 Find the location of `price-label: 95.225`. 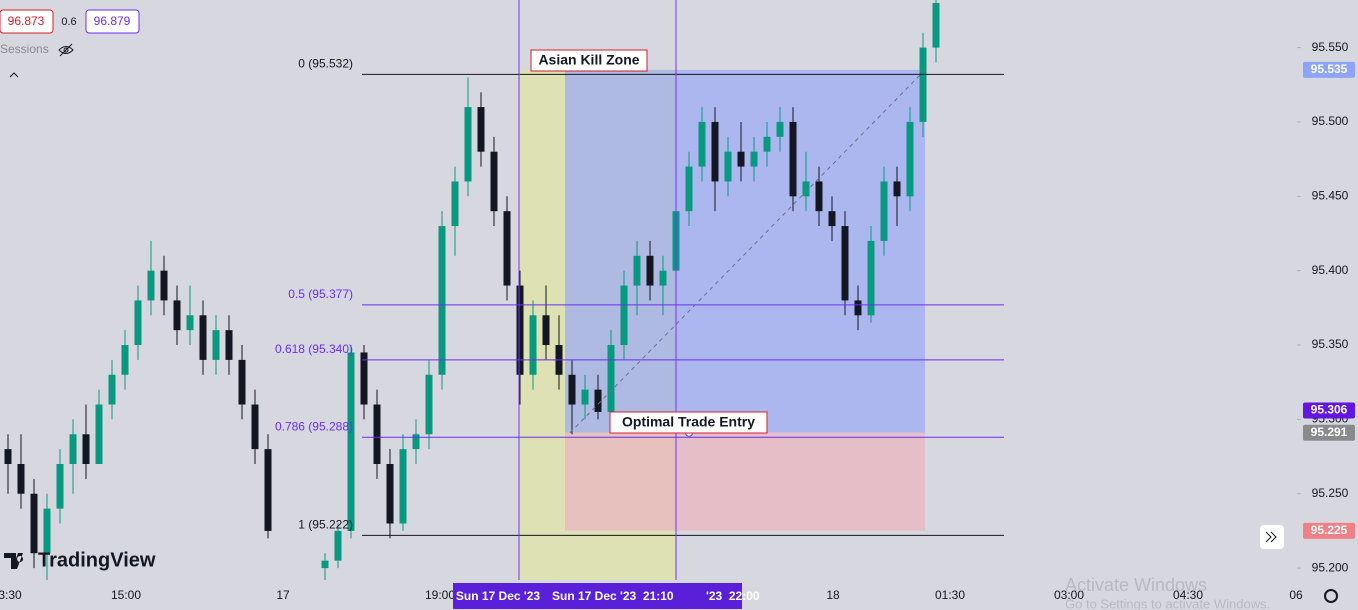

price-label: 95.225 is located at coordinates (1329, 530).